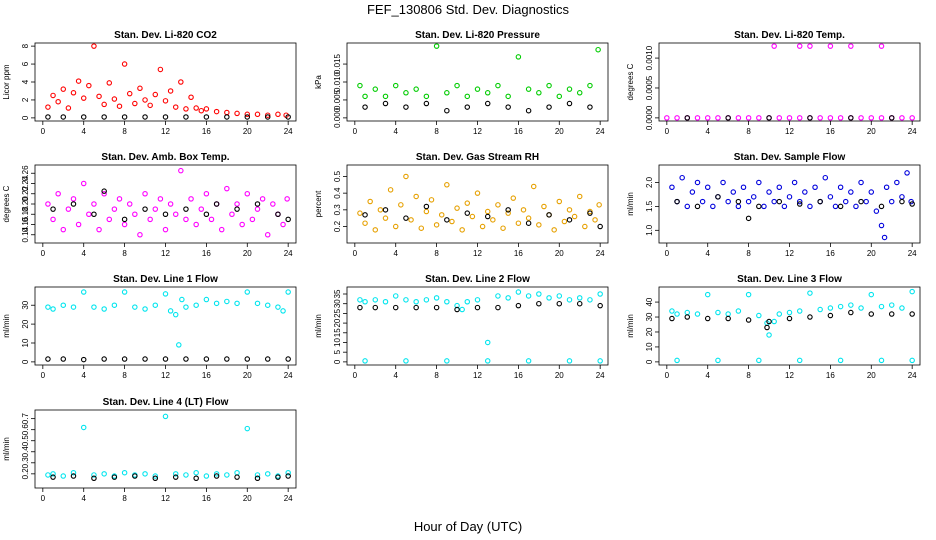 The width and height of the screenshot is (936, 540). I want to click on y-tick-label: 15, so click(337, 332).